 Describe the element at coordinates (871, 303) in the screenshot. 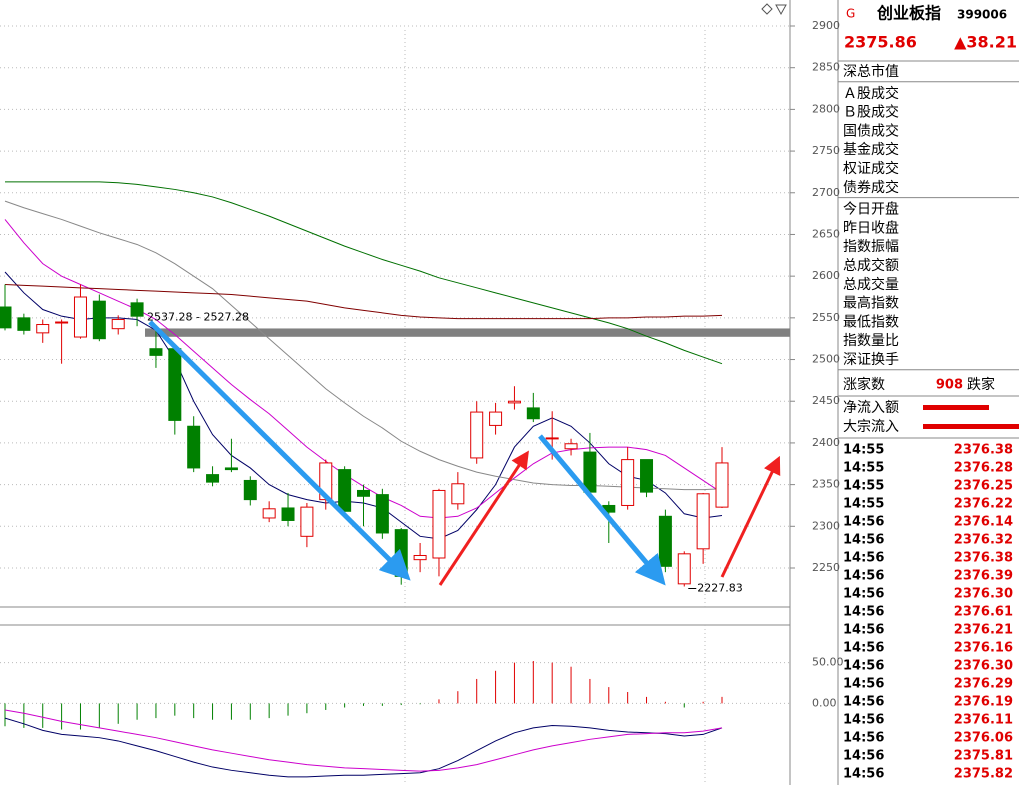

I see `field-label: 最高指数` at that location.